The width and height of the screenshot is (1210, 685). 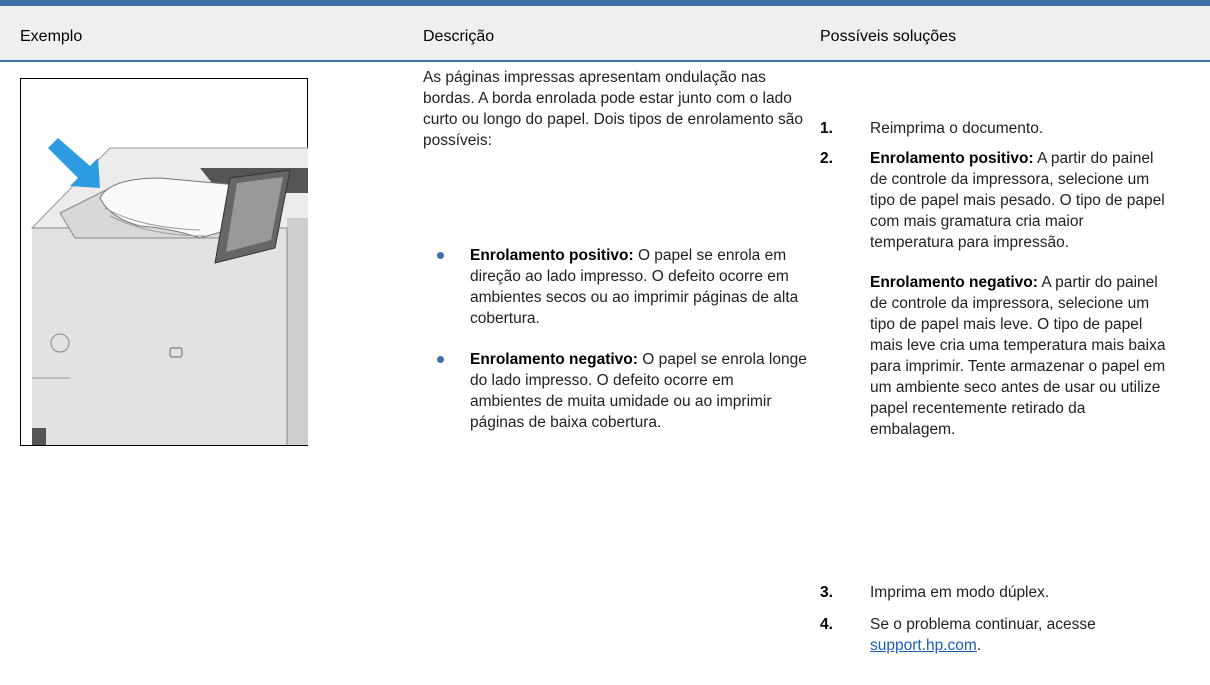 What do you see at coordinates (176, 352) in the screenshot?
I see `button` at bounding box center [176, 352].